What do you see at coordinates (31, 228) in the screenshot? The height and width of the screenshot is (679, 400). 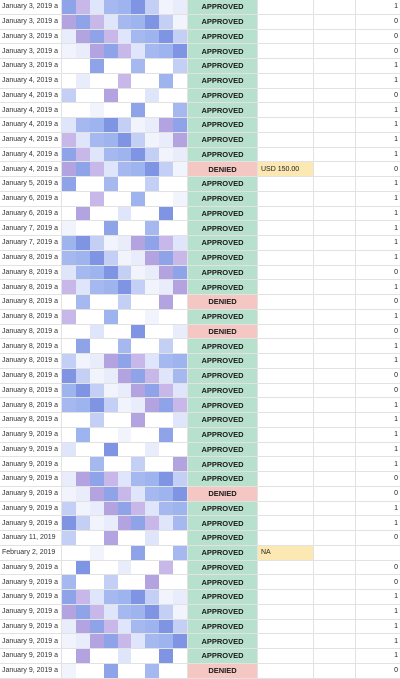 I see `date-cell: January 7, 2019 a` at bounding box center [31, 228].